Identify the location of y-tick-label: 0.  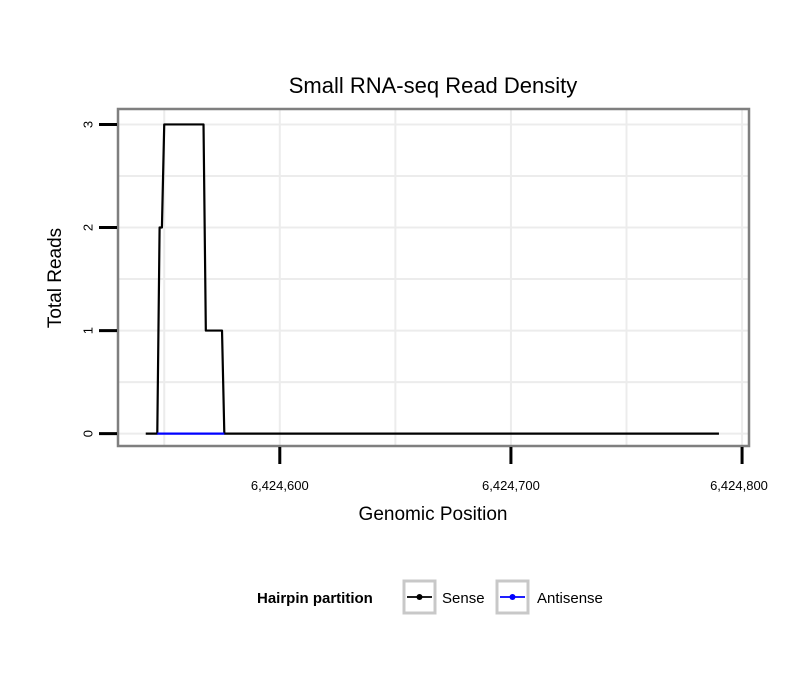
(88, 433).